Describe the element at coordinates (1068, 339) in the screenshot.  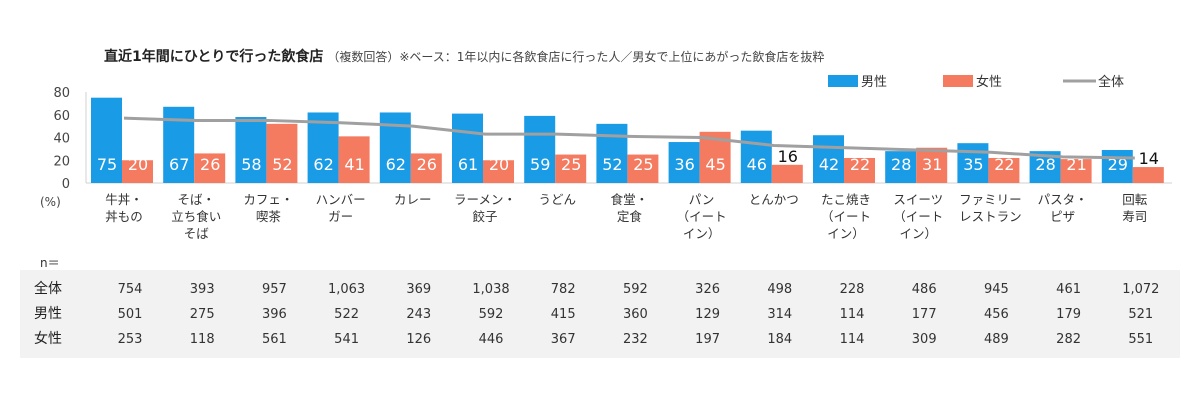
I see `table-cell: 282` at that location.